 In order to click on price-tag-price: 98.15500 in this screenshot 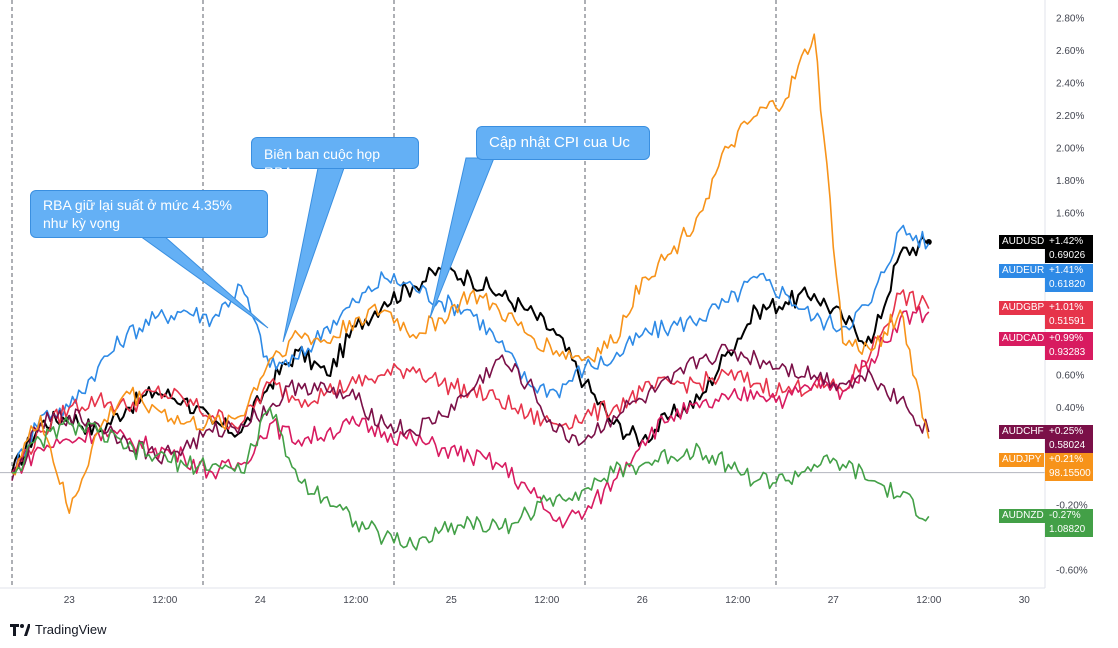, I will do `click(1069, 474)`.